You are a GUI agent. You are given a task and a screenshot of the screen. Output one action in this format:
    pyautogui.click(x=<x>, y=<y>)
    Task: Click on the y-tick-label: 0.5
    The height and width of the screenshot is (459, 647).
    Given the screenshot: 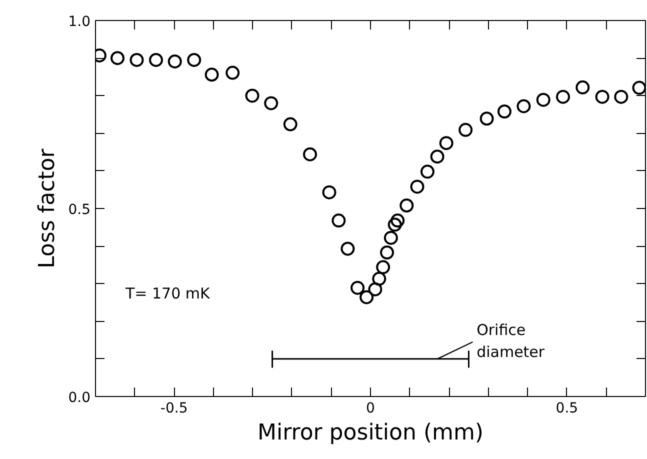 What is the action you would take?
    pyautogui.click(x=79, y=210)
    